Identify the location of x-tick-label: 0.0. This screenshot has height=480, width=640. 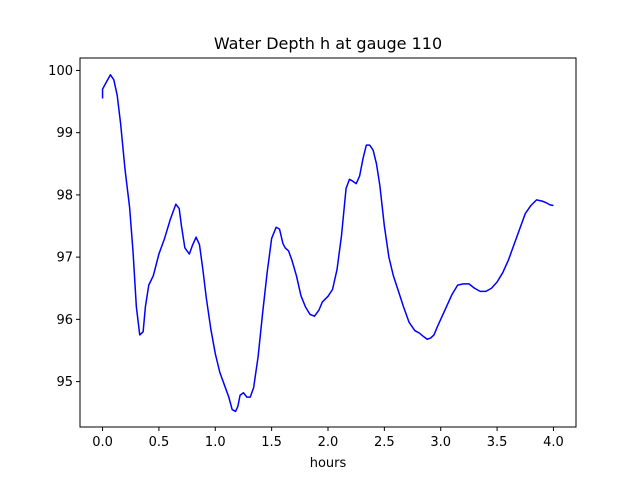
(102, 442).